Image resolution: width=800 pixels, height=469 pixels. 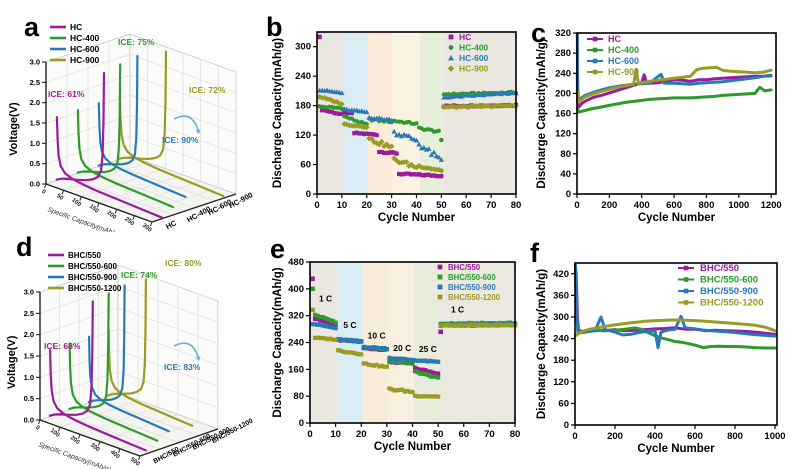 I want to click on svg-text: ICE: 83%, so click(x=182, y=367).